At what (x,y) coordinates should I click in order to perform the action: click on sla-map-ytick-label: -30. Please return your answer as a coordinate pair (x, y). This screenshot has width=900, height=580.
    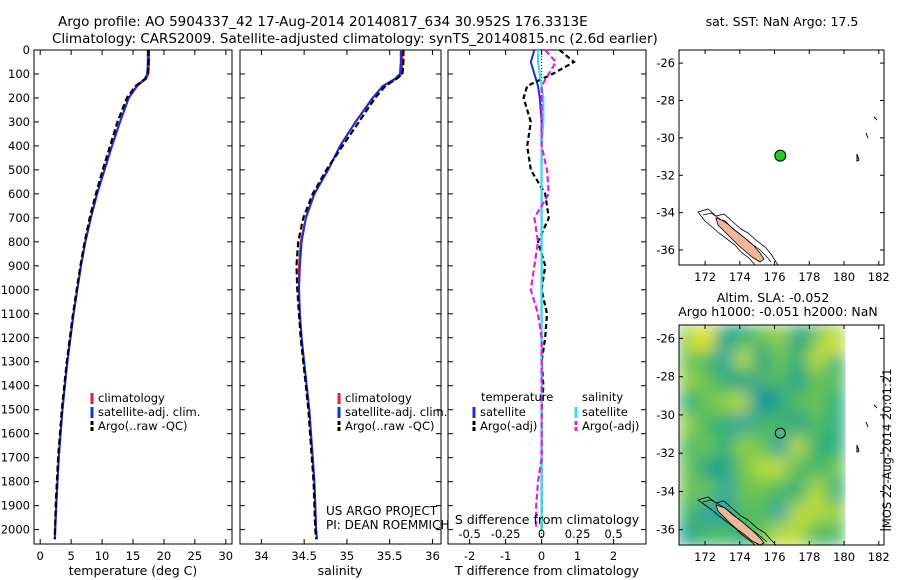
    Looking at the image, I should click on (665, 415).